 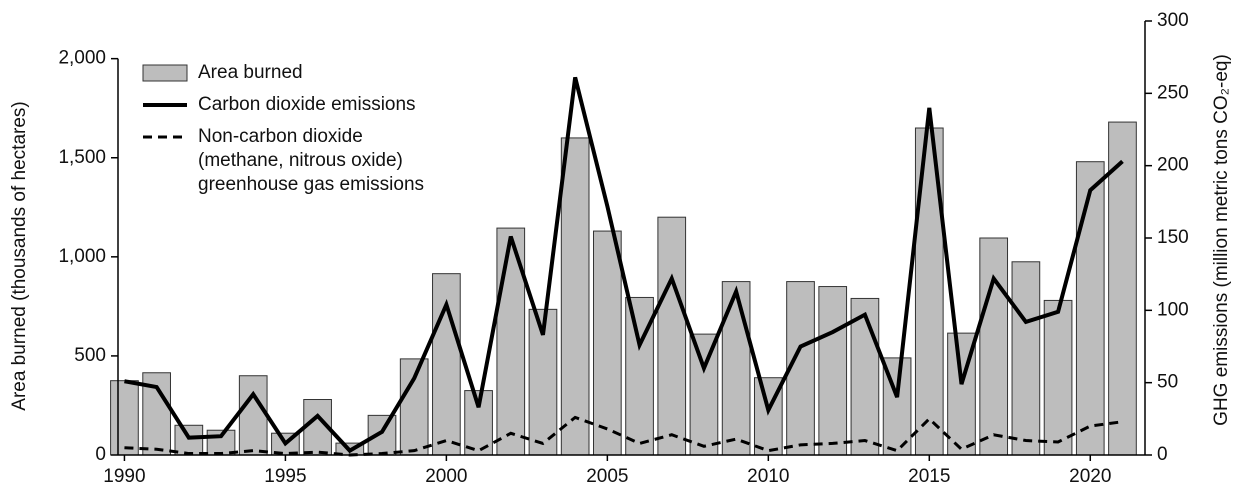 What do you see at coordinates (1173, 20) in the screenshot?
I see `y2-tick-label: 300` at bounding box center [1173, 20].